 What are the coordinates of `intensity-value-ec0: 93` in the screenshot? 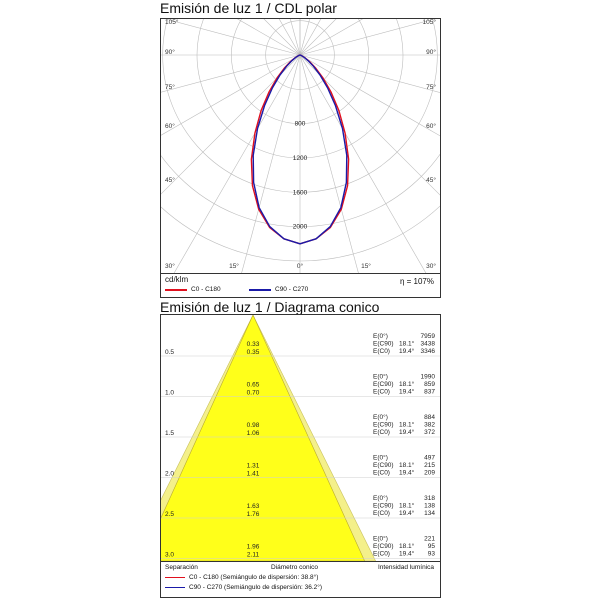 It's located at (432, 554).